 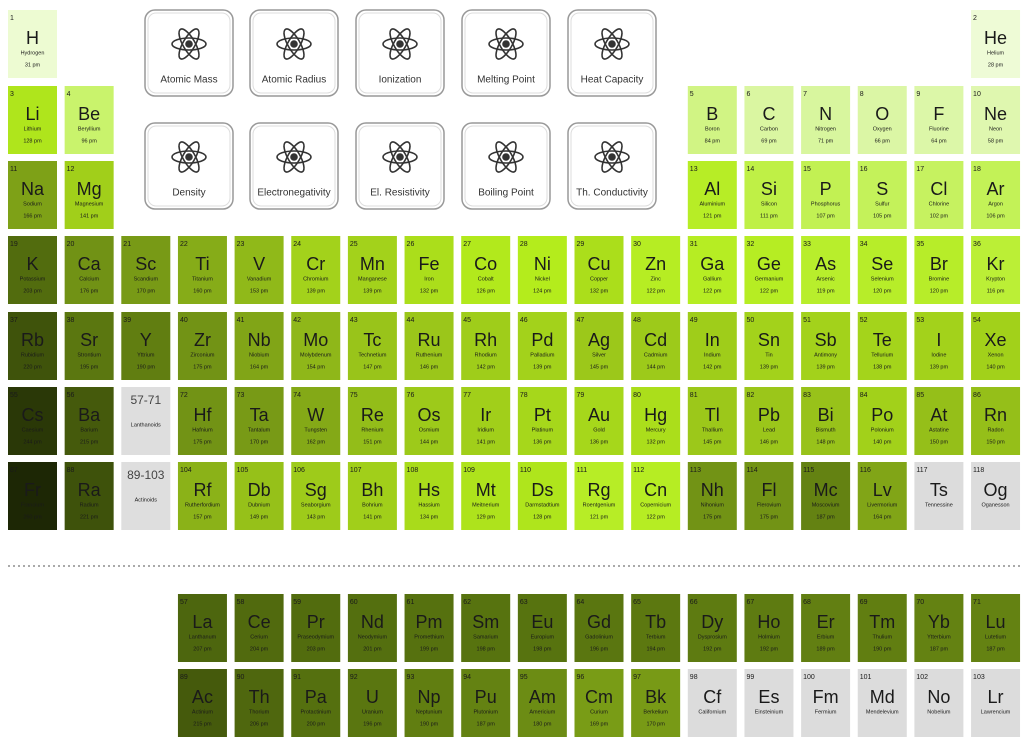 What do you see at coordinates (429, 517) in the screenshot?
I see `atomic-radius: 134 pm` at bounding box center [429, 517].